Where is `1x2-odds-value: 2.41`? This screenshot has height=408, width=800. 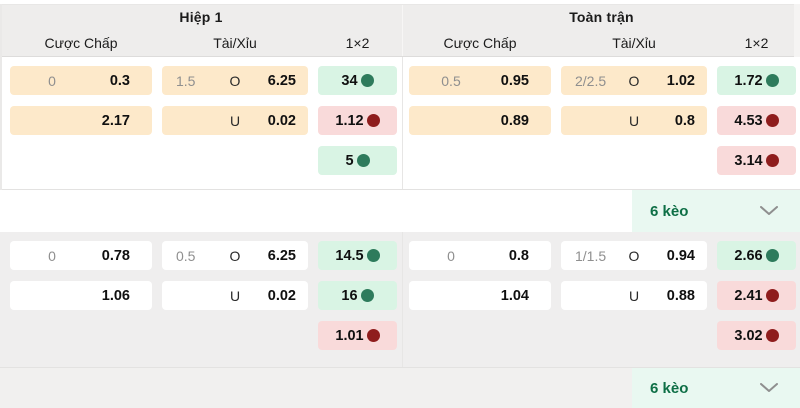 1x2-odds-value: 2.41 is located at coordinates (748, 295).